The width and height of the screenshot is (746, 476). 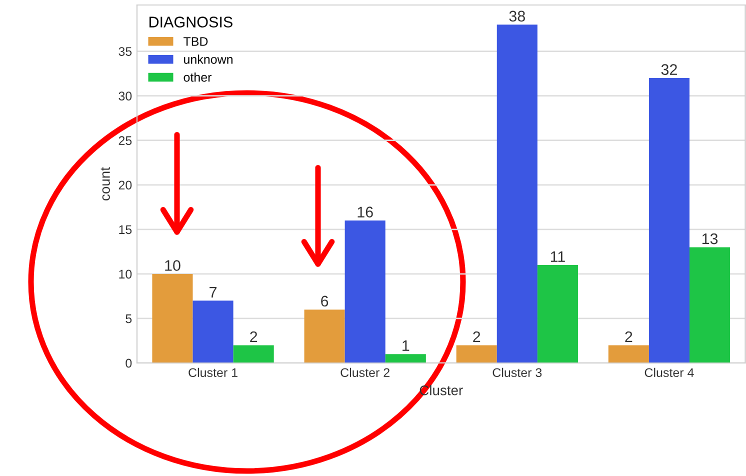 I want to click on y-tick-label: 10, so click(x=125, y=274).